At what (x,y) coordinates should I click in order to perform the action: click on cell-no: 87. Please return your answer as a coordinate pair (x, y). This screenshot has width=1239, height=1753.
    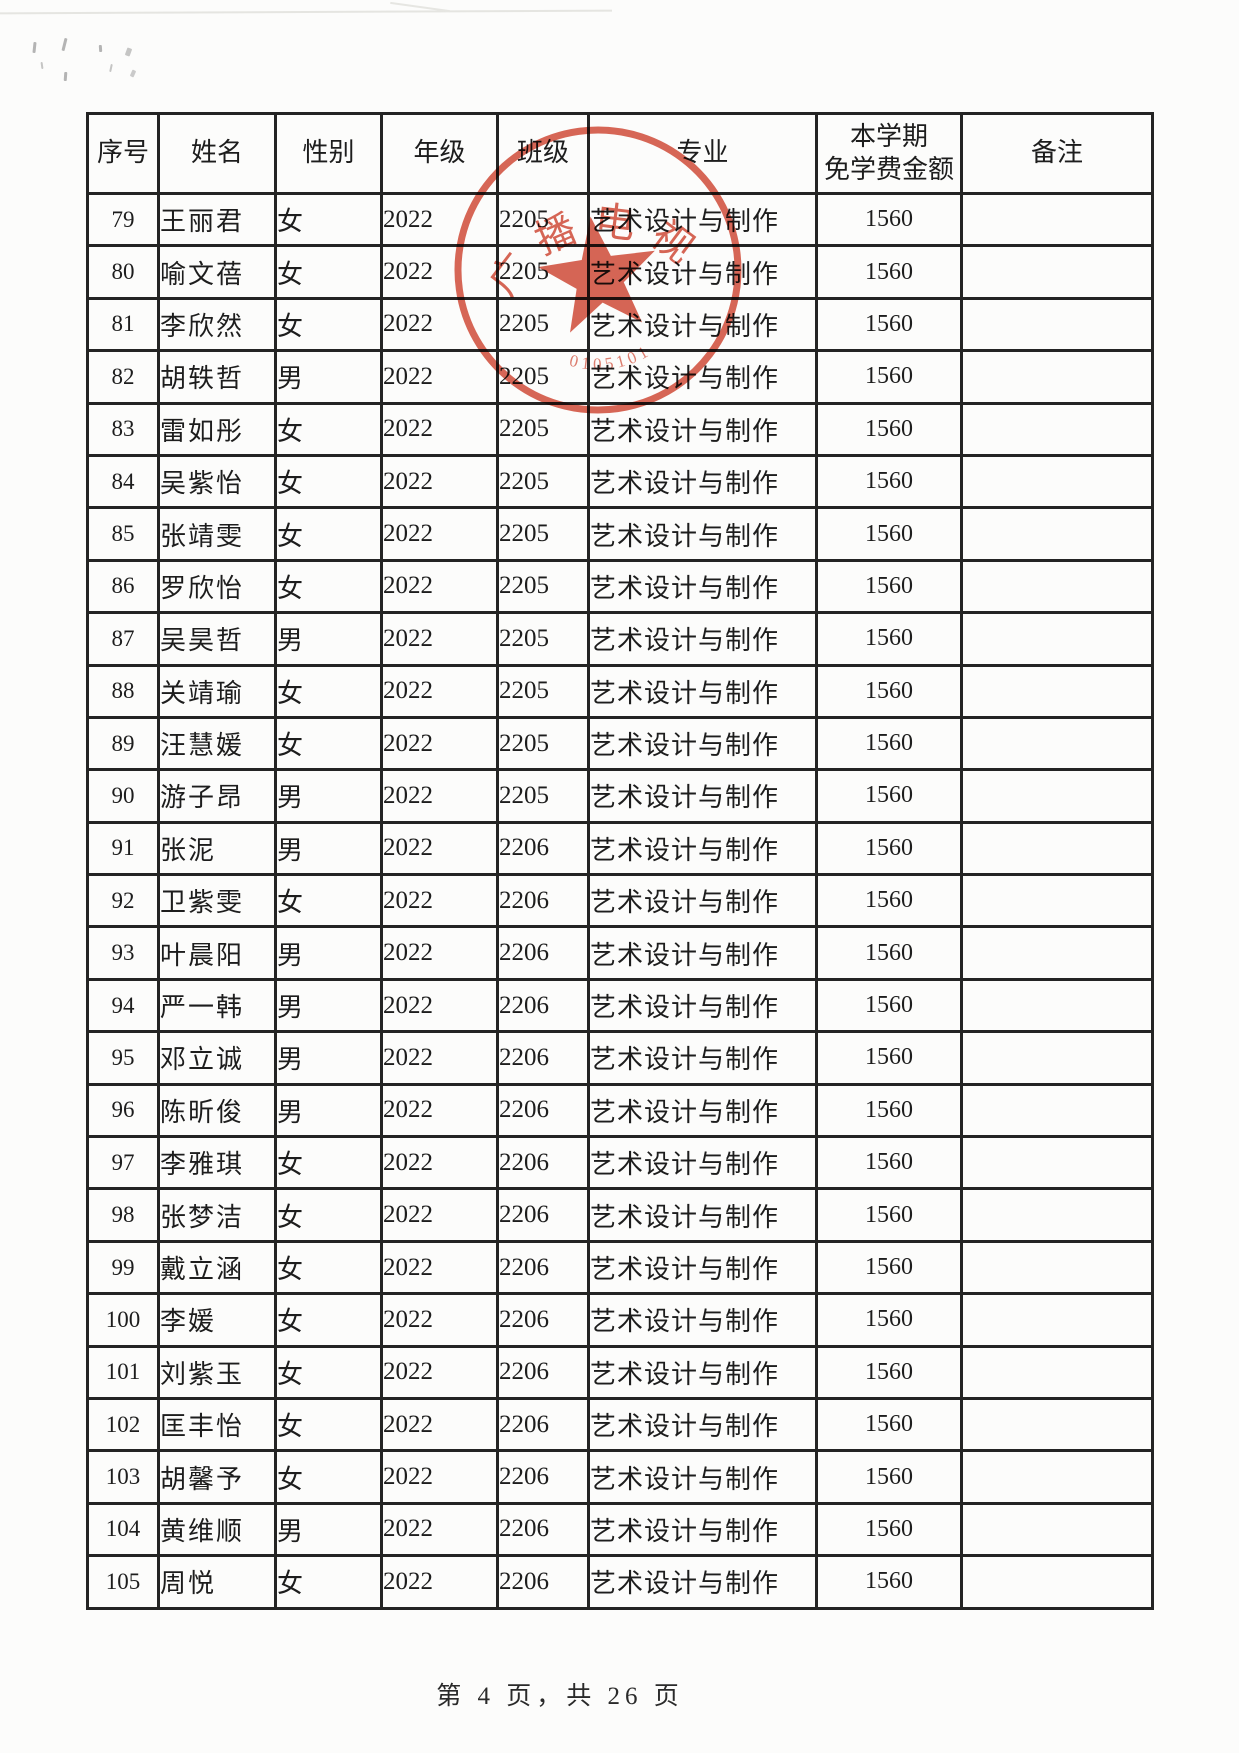
    Looking at the image, I should click on (123, 639).